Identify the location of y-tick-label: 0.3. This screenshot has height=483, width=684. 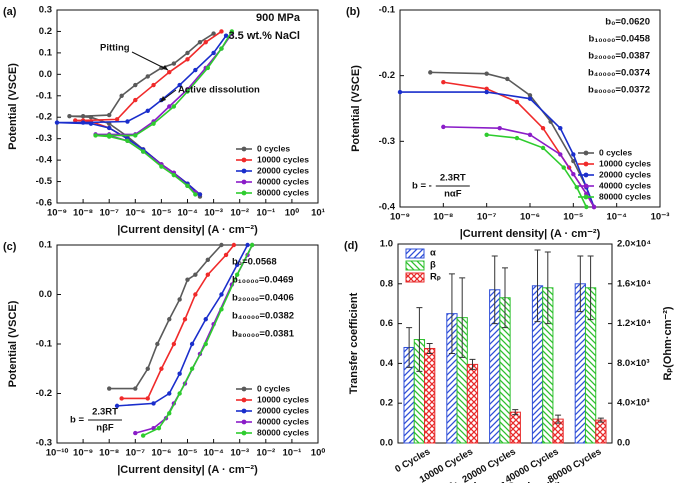
(45, 10).